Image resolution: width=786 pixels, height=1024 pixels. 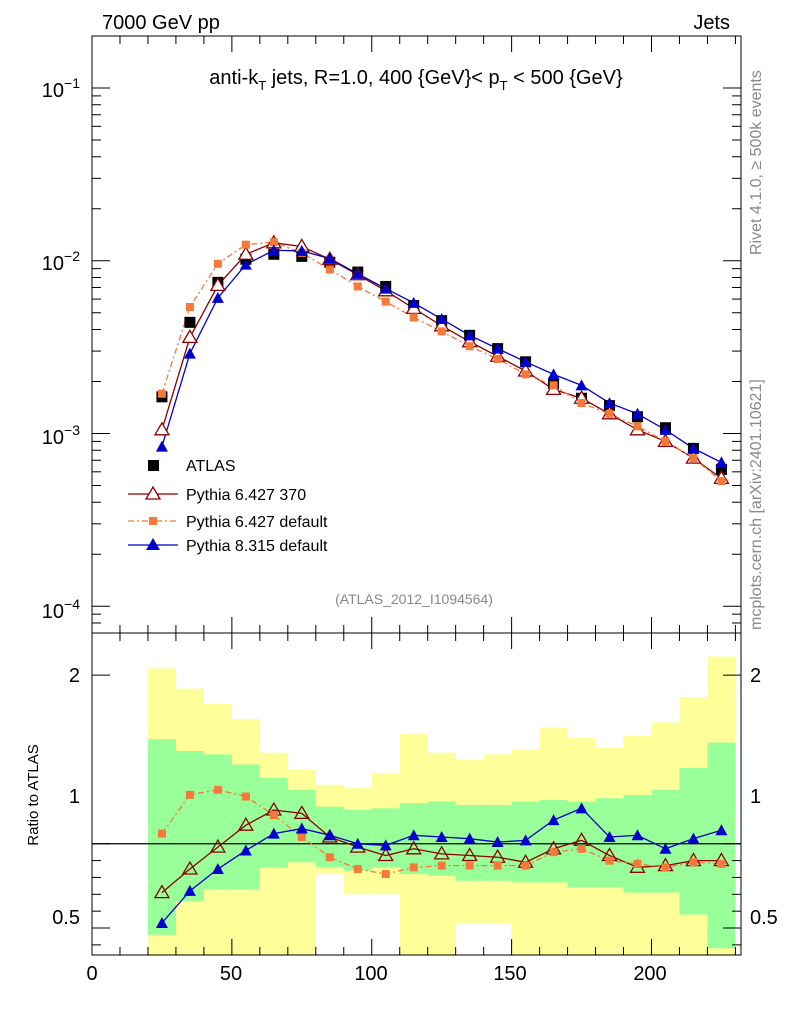 I want to click on side-rivet-label: Rivet 4.1.0, ≥ 500k events, so click(x=756, y=162).